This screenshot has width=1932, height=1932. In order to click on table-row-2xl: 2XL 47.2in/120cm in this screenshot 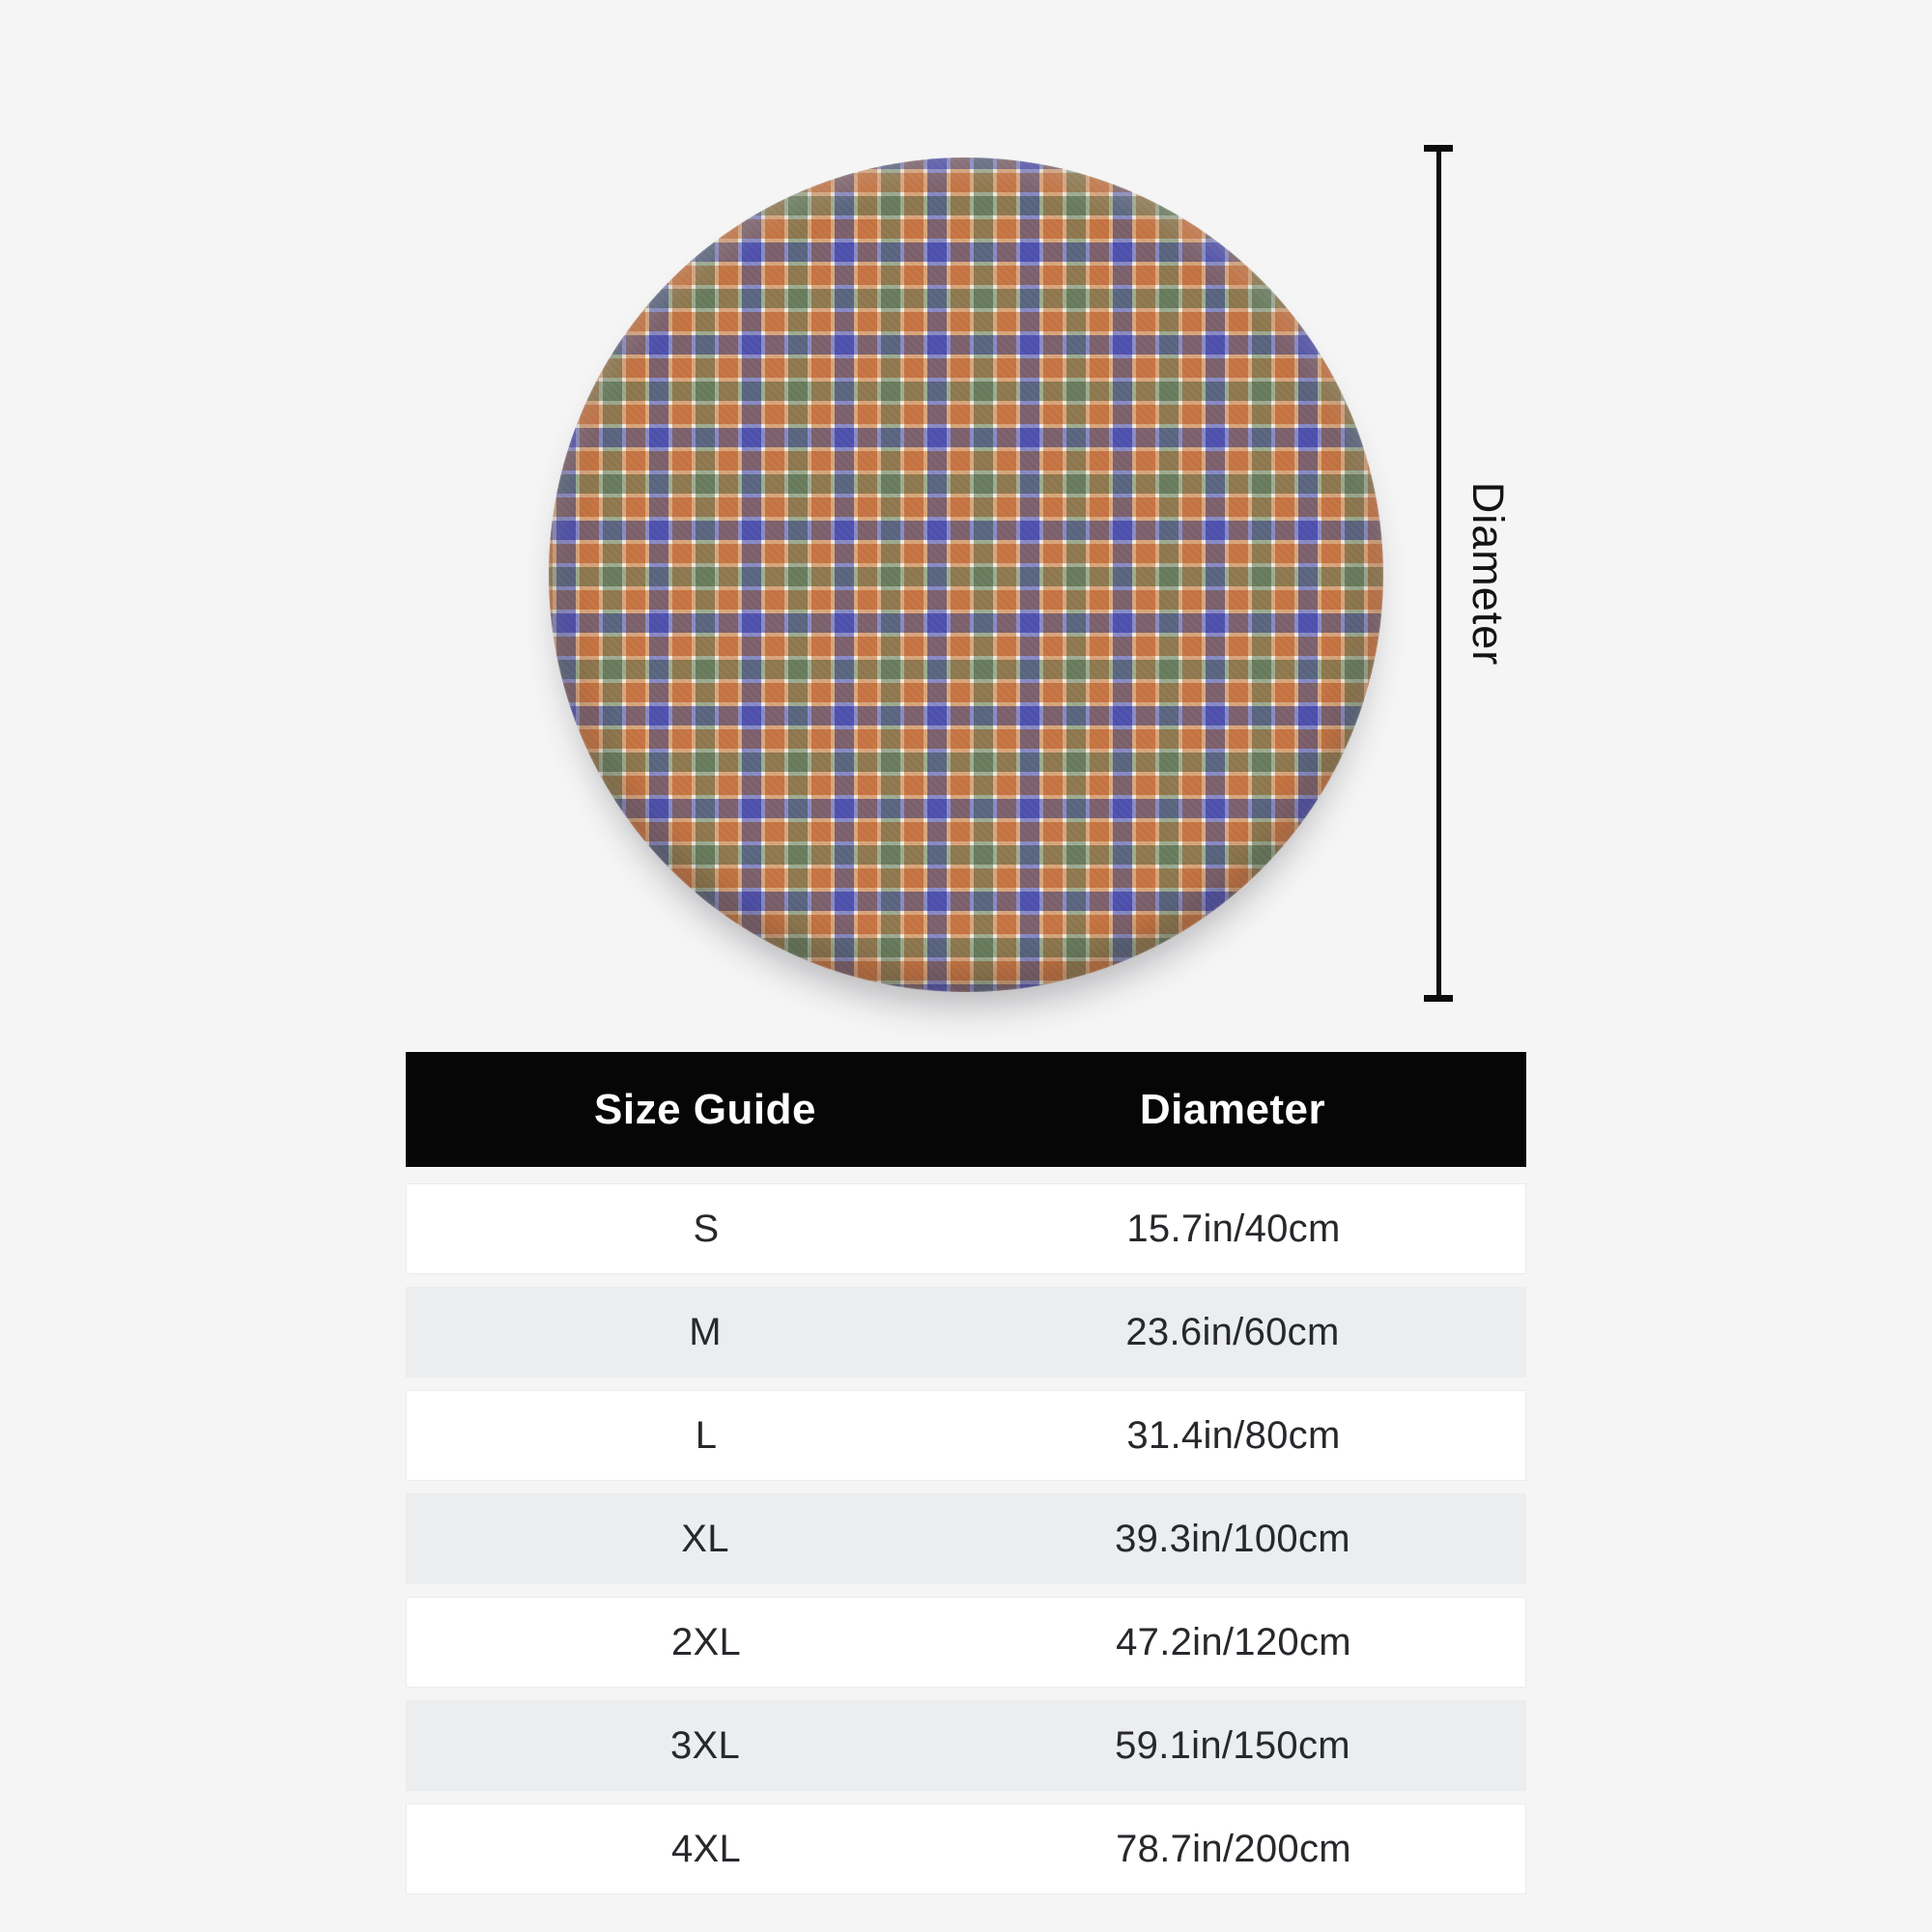, I will do `click(966, 1642)`.